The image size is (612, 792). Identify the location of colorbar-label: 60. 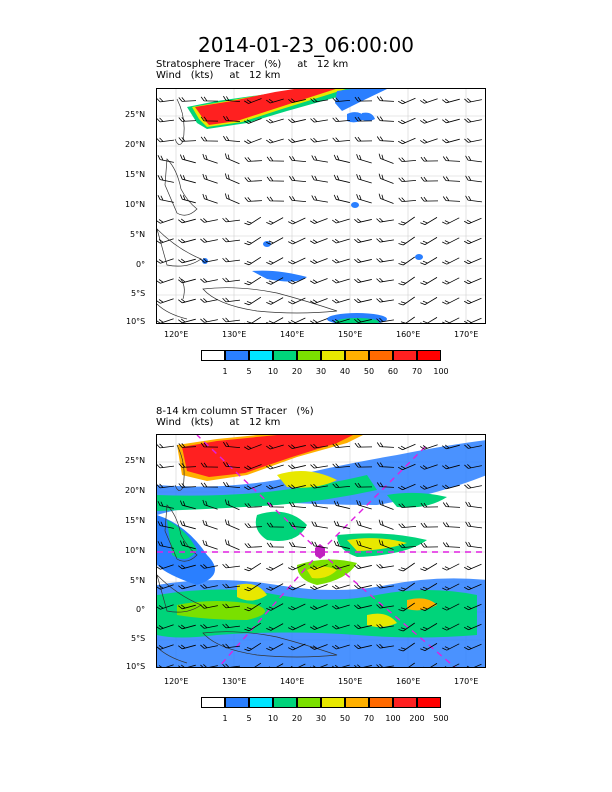
(393, 371).